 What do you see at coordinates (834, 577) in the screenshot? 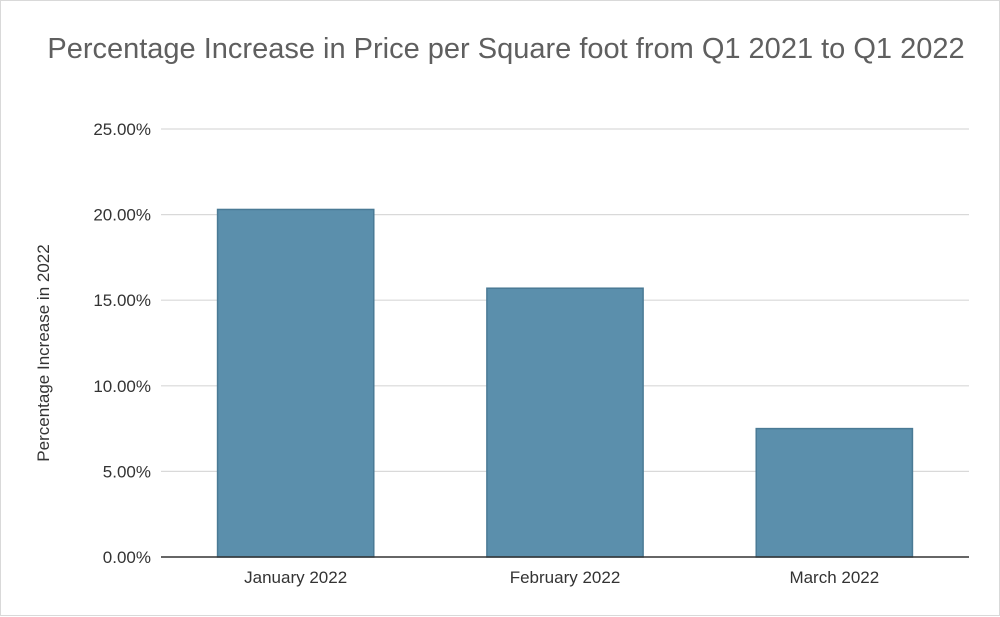
I see `x-tick-label: March 2022` at bounding box center [834, 577].